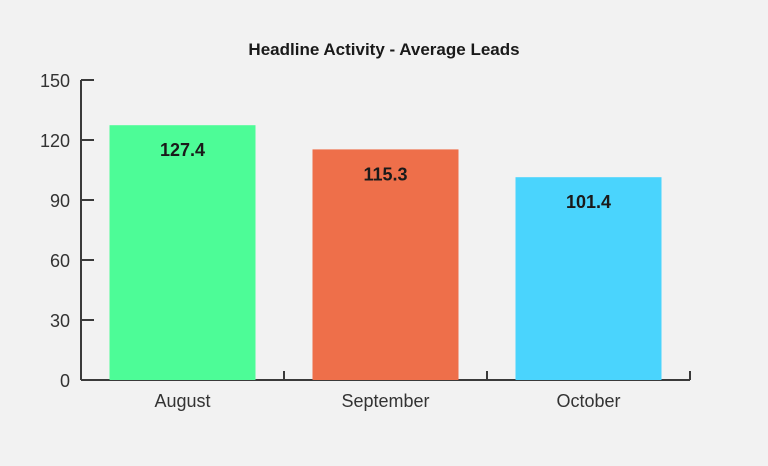  Describe the element at coordinates (588, 278) in the screenshot. I see `bar-october` at that location.